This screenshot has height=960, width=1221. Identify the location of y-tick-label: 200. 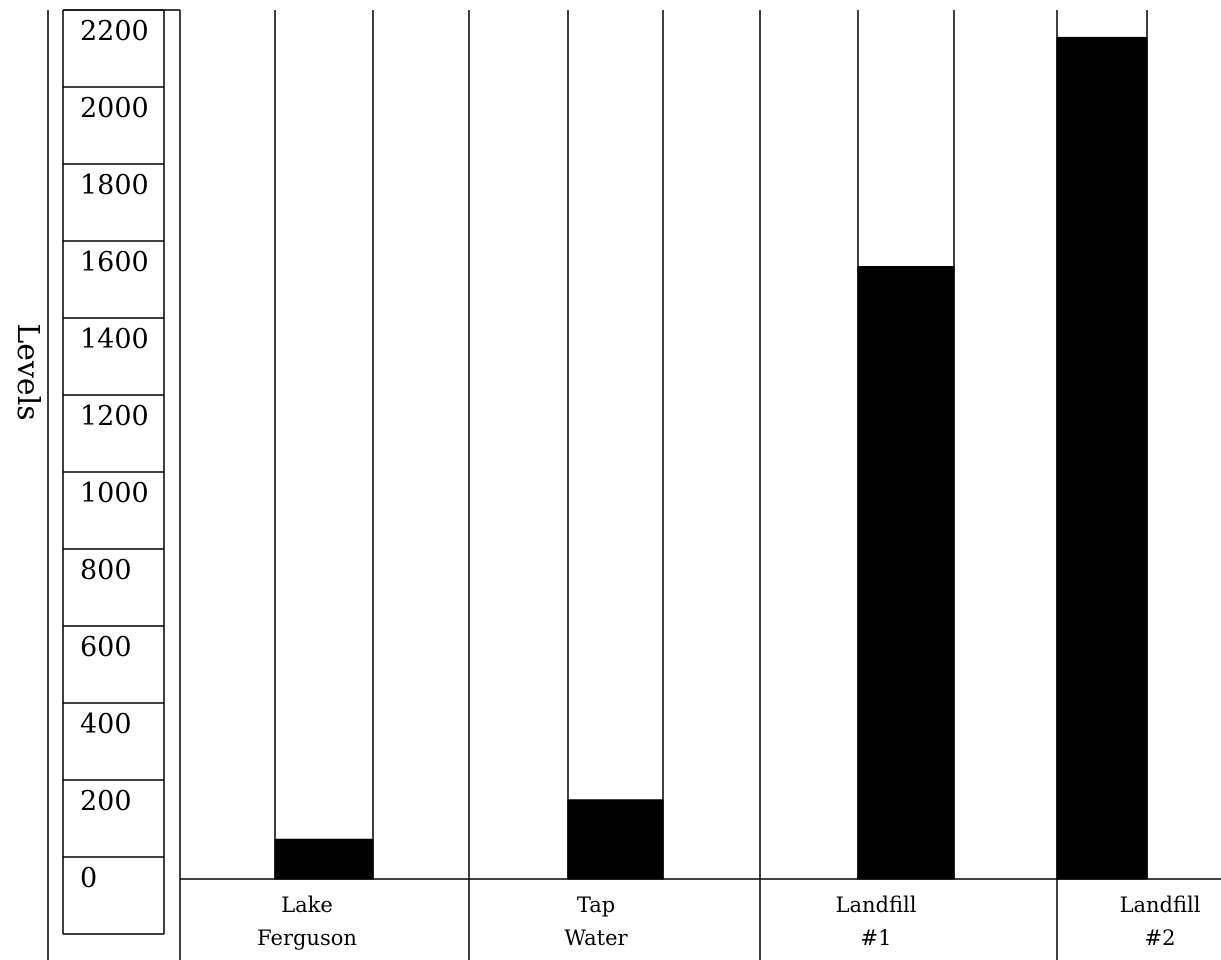
(106, 801).